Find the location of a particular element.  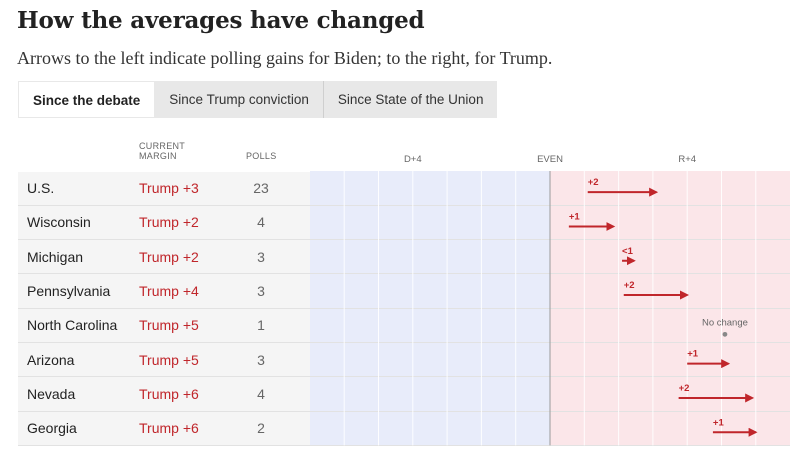

tab-since-conviction: Since Trump conviction is located at coordinates (239, 99).